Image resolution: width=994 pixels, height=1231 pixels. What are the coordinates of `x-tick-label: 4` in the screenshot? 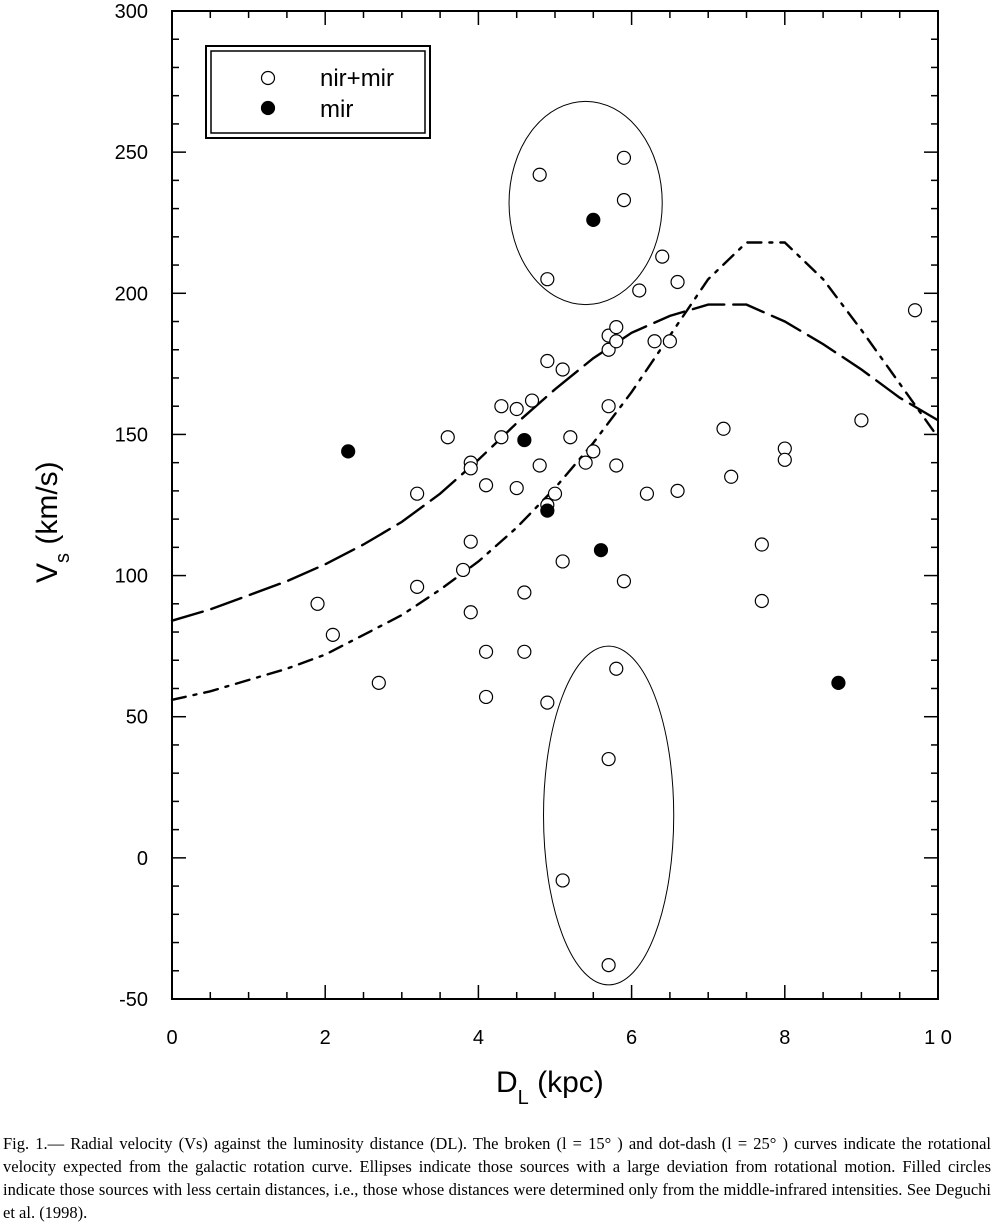 It's located at (478, 1038).